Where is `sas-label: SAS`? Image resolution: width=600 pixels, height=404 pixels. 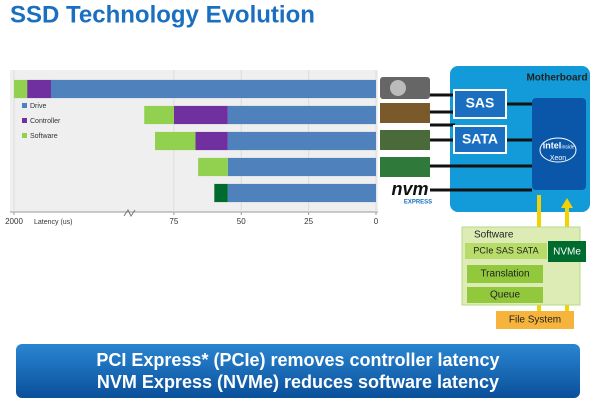 sas-label: SAS is located at coordinates (480, 103).